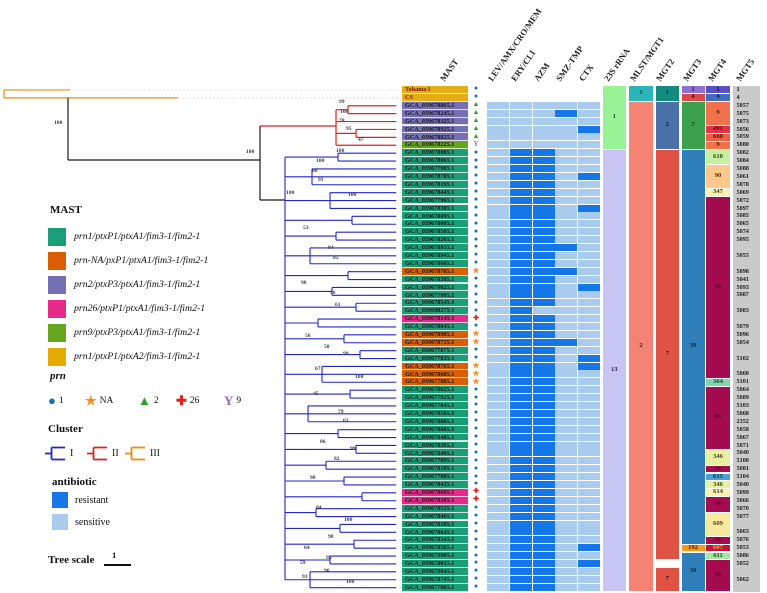  What do you see at coordinates (323, 442) in the screenshot?
I see `bootstrap-value: 86` at bounding box center [323, 442].